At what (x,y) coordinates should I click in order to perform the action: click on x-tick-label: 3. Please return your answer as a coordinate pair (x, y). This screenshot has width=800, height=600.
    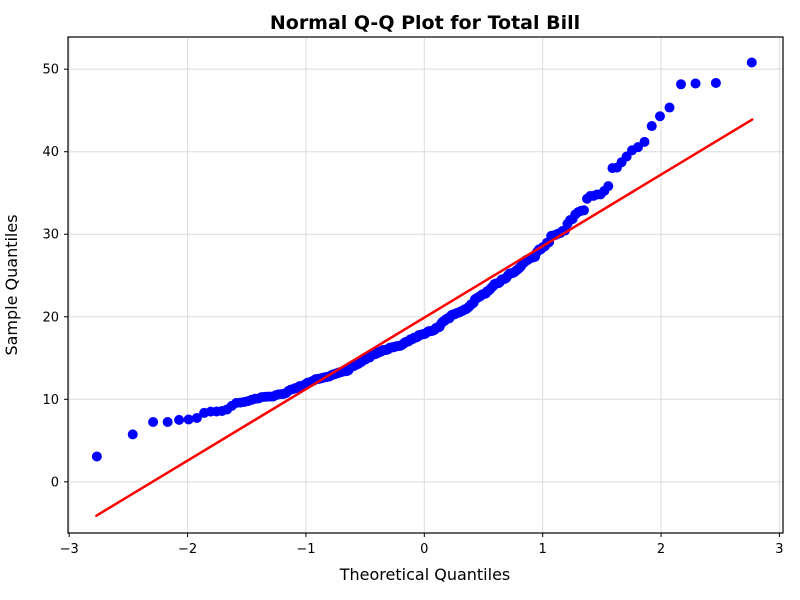
    Looking at the image, I should click on (779, 549).